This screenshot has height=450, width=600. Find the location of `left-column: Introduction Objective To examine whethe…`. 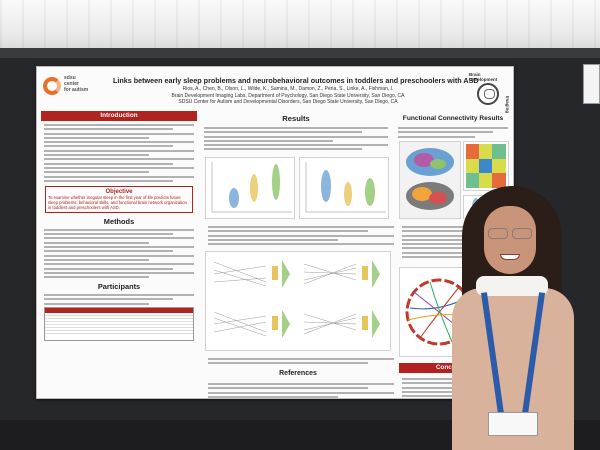

left-column: Introduction Objective To examine whethe… is located at coordinates (119, 226).